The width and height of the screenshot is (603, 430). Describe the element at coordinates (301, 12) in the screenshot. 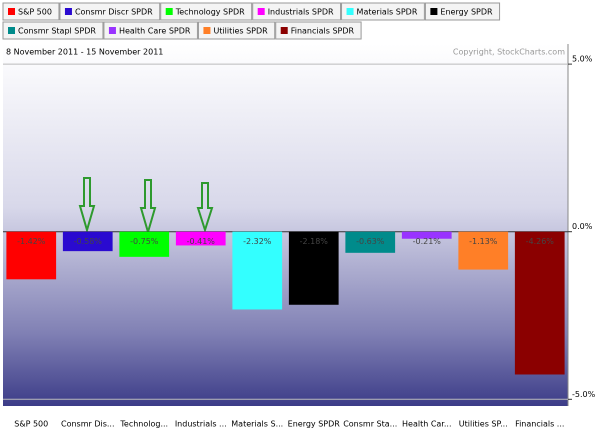

I see `legend-label: Industrials SPDR` at that location.